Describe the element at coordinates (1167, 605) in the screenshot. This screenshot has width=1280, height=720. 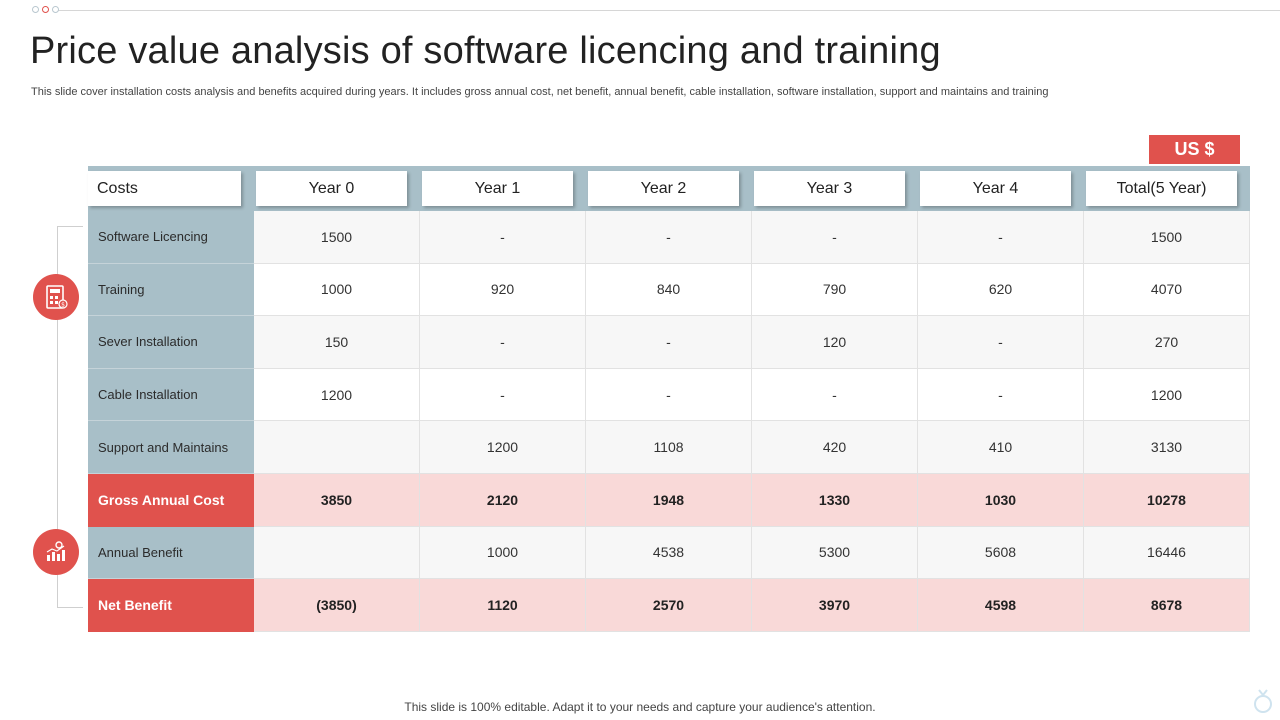
I see `table-cell: 8678` at that location.